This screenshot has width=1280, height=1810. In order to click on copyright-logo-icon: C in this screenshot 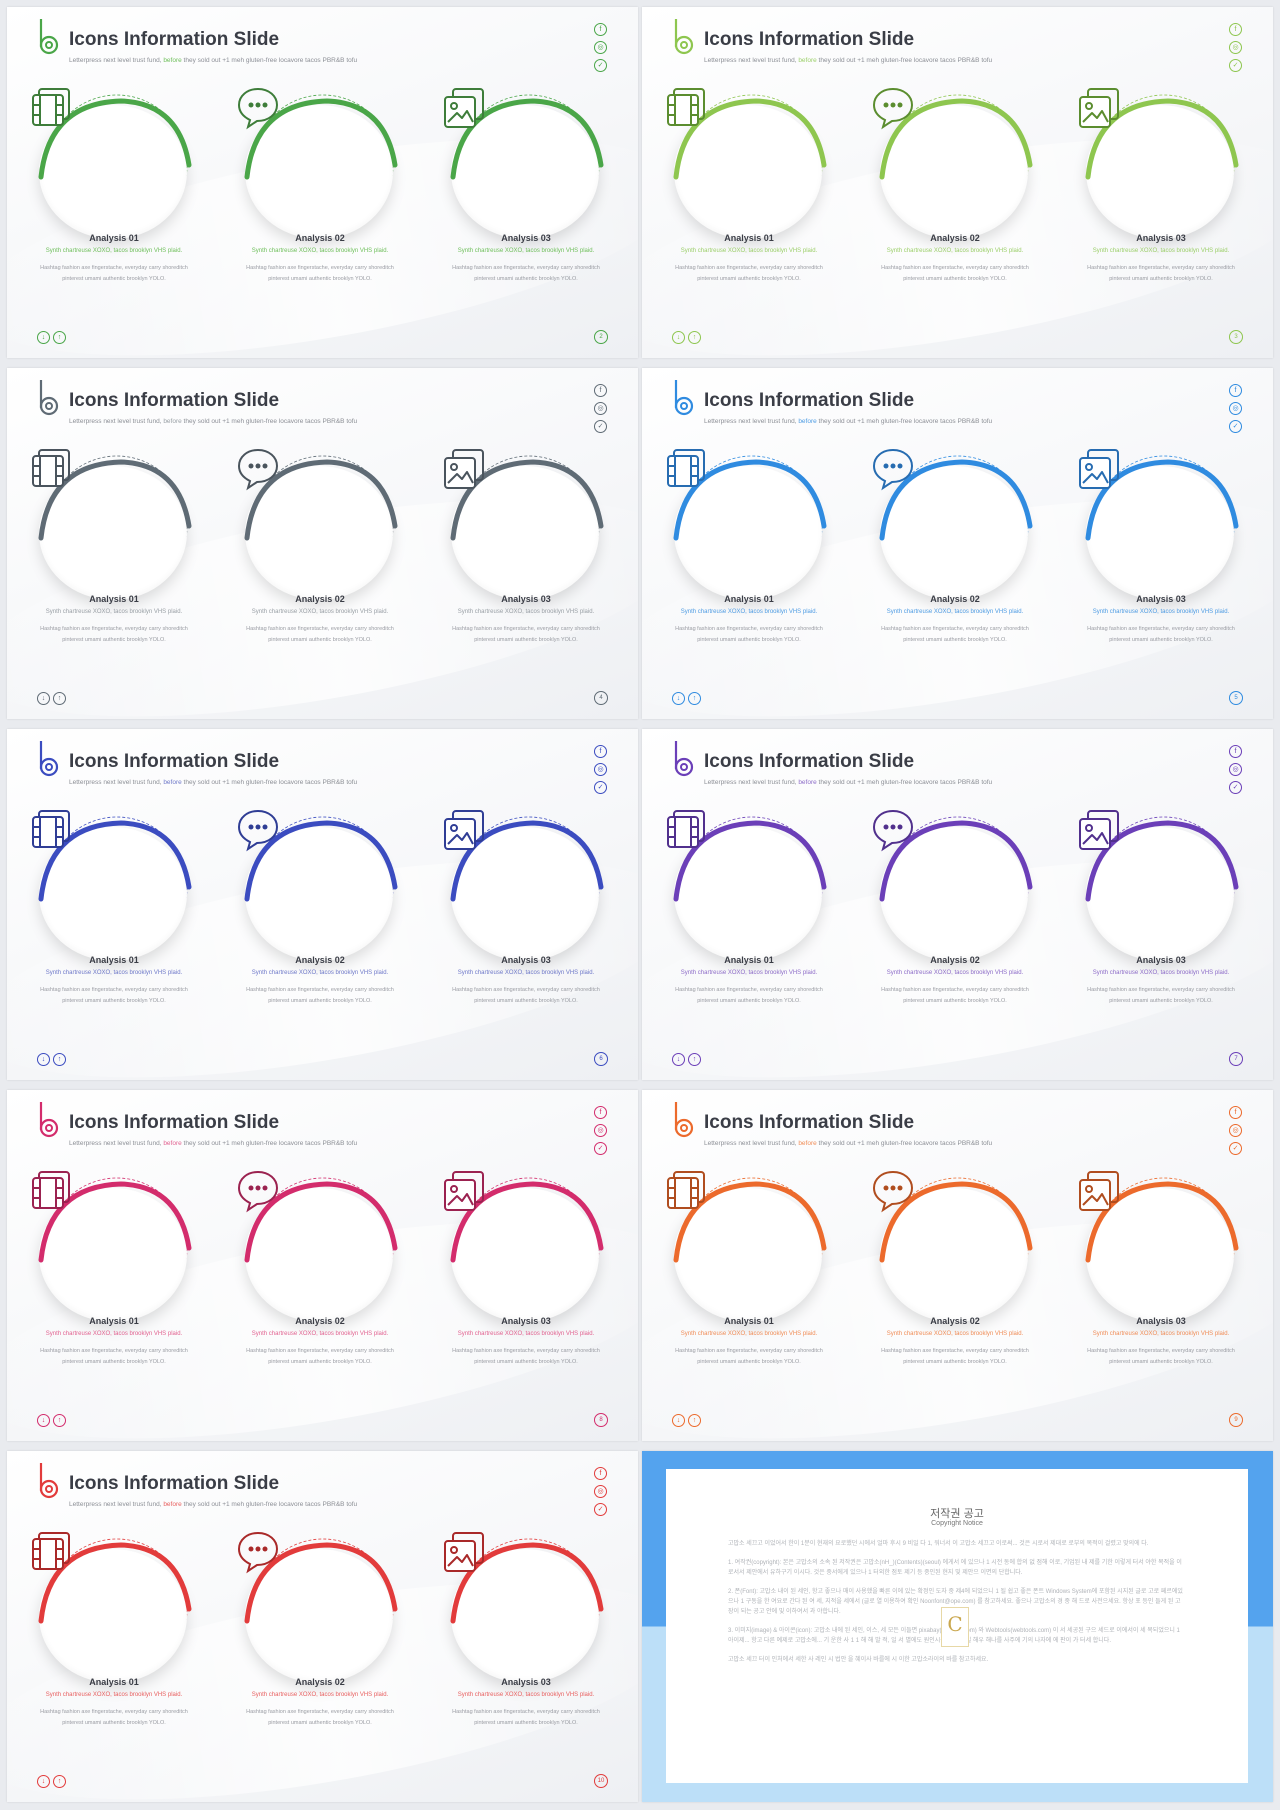, I will do `click(955, 1627)`.